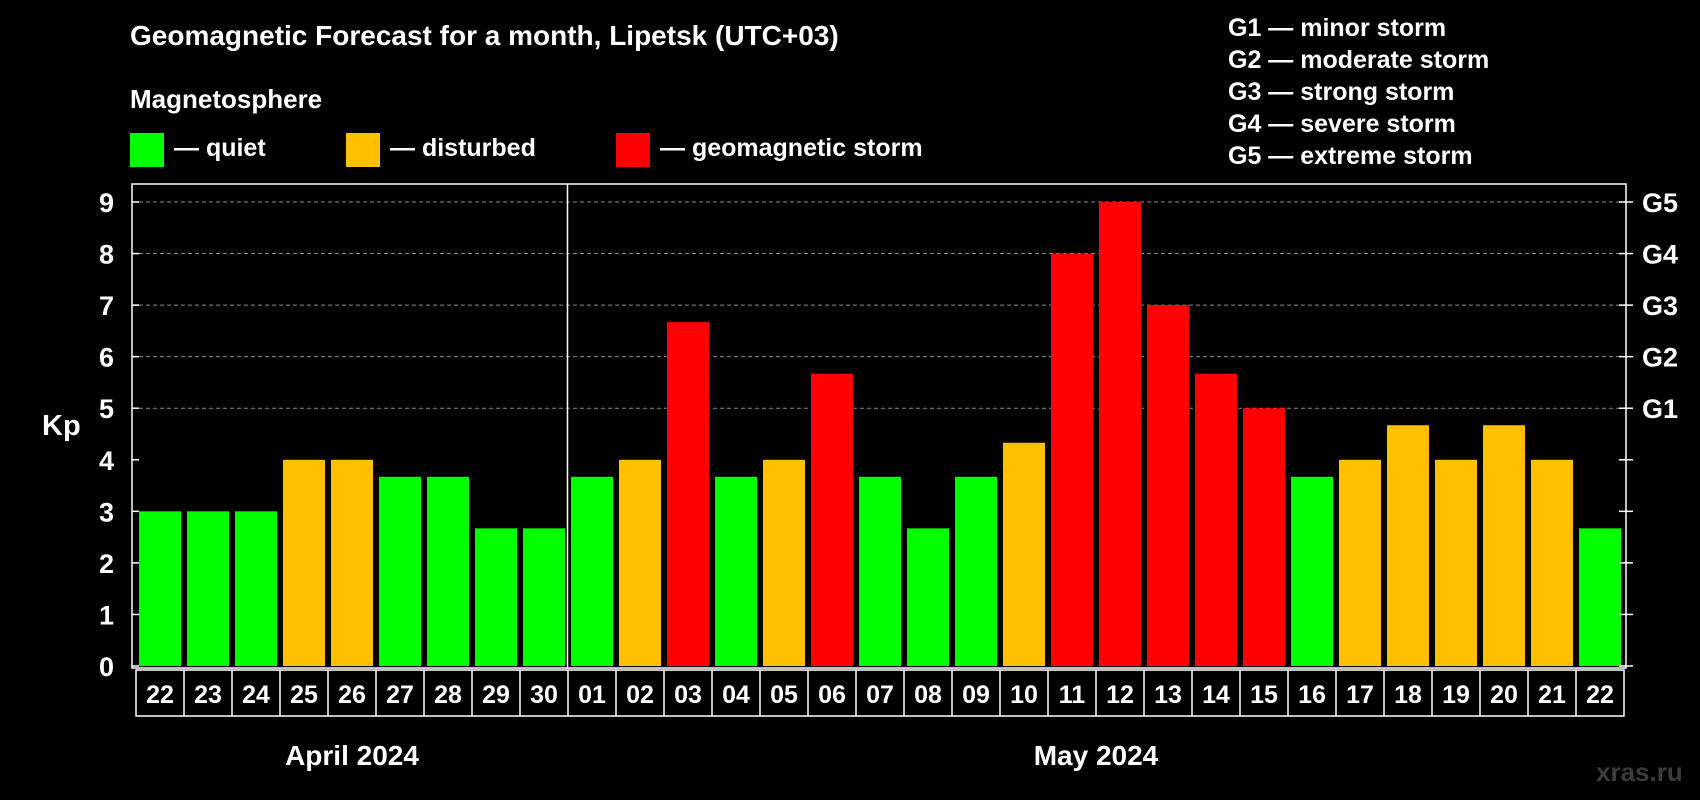 Image resolution: width=1700 pixels, height=800 pixels. Describe the element at coordinates (1660, 203) in the screenshot. I see `right-tick-label-g5: G5` at that location.